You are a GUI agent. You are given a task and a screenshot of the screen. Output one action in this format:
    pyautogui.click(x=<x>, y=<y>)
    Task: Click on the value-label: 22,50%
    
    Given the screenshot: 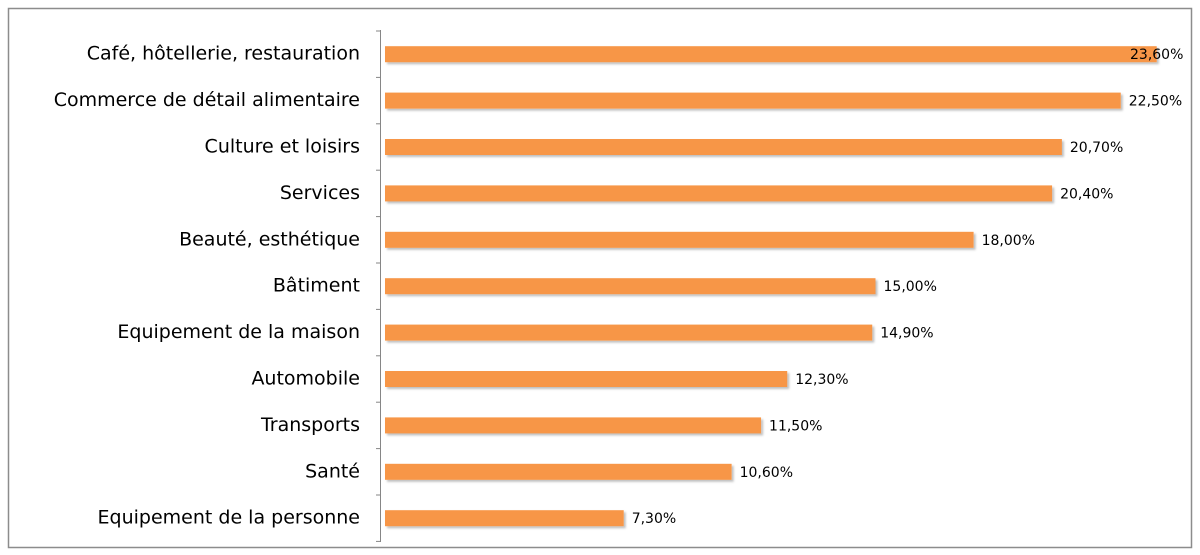 What is the action you would take?
    pyautogui.click(x=1155, y=102)
    